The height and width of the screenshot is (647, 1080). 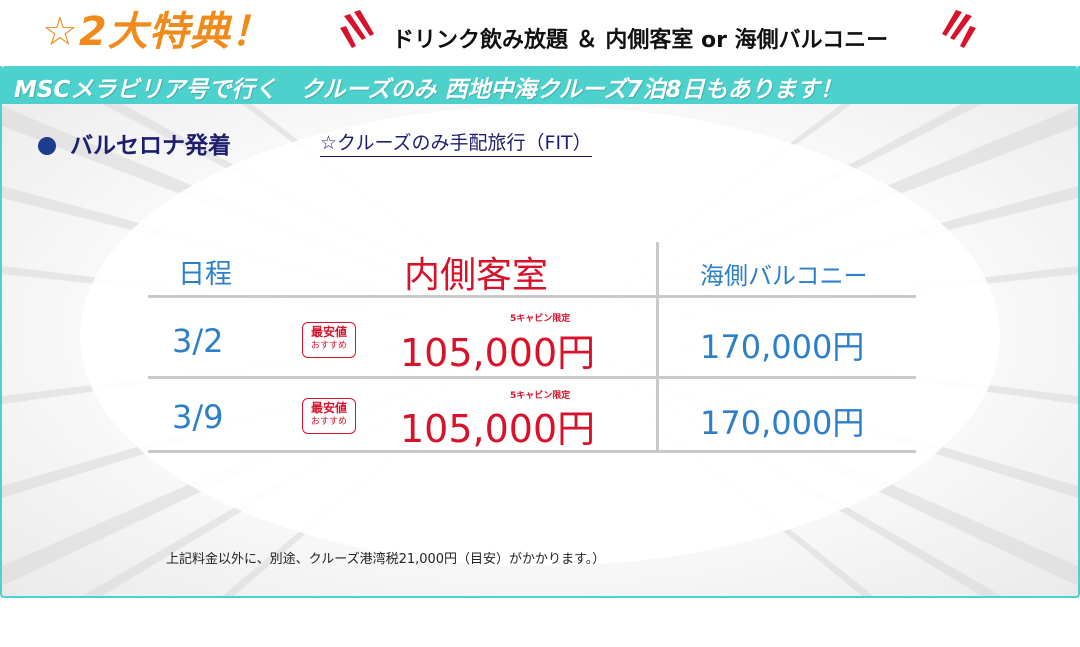 I want to click on row-date: 3/9, so click(x=198, y=417).